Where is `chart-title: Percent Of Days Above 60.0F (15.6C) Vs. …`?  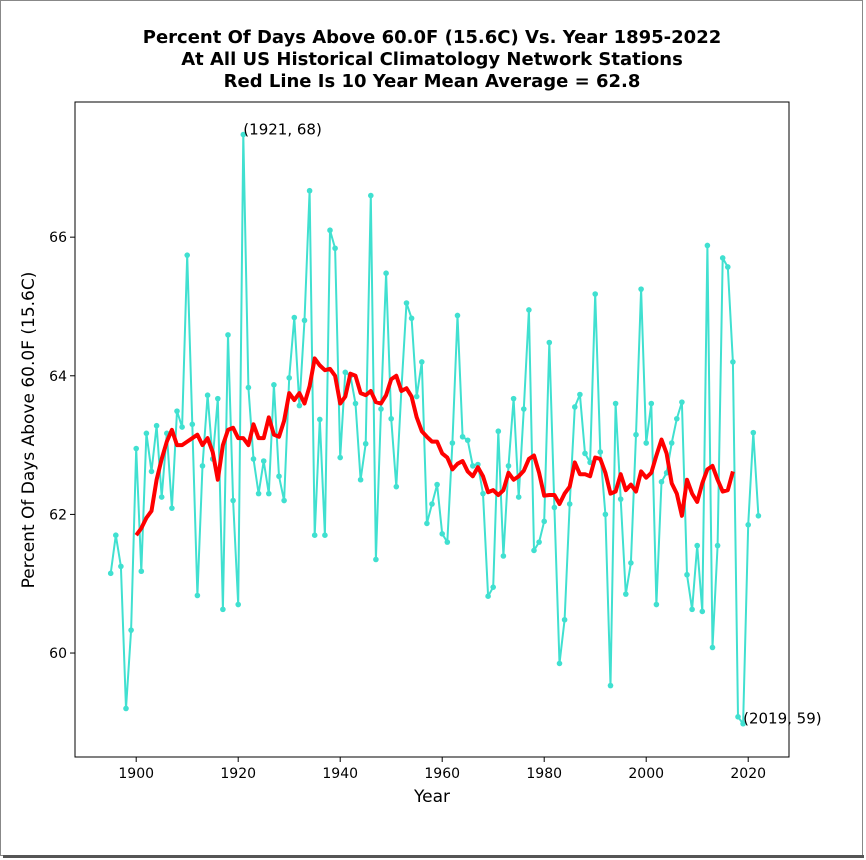 chart-title: Percent Of Days Above 60.0F (15.6C) Vs. … is located at coordinates (432, 37).